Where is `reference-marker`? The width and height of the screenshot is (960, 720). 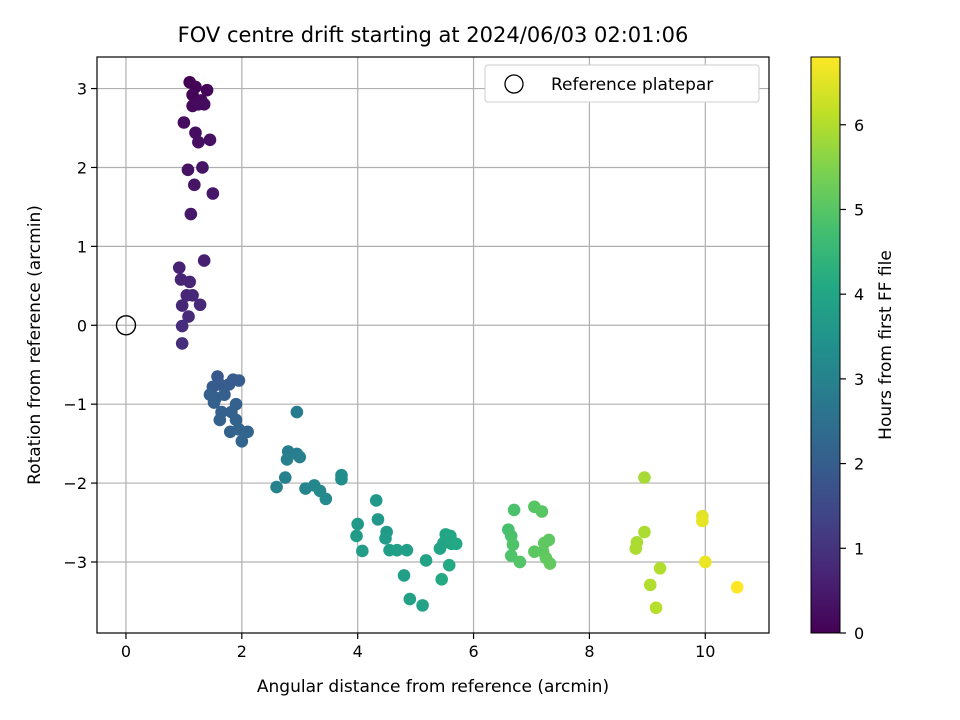
reference-marker is located at coordinates (126, 325).